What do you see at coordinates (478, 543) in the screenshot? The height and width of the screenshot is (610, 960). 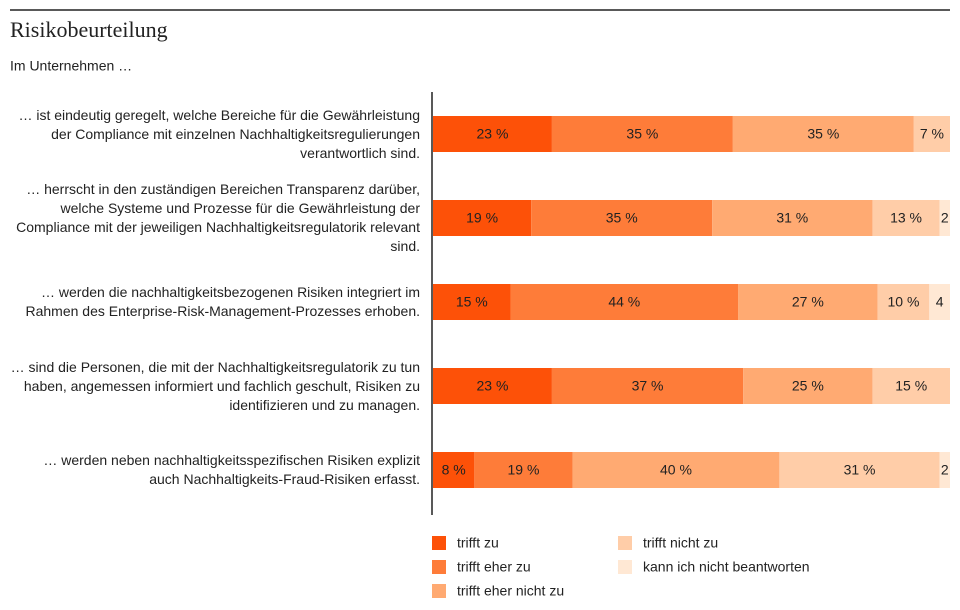 I see `legend-label: trifft zu` at bounding box center [478, 543].